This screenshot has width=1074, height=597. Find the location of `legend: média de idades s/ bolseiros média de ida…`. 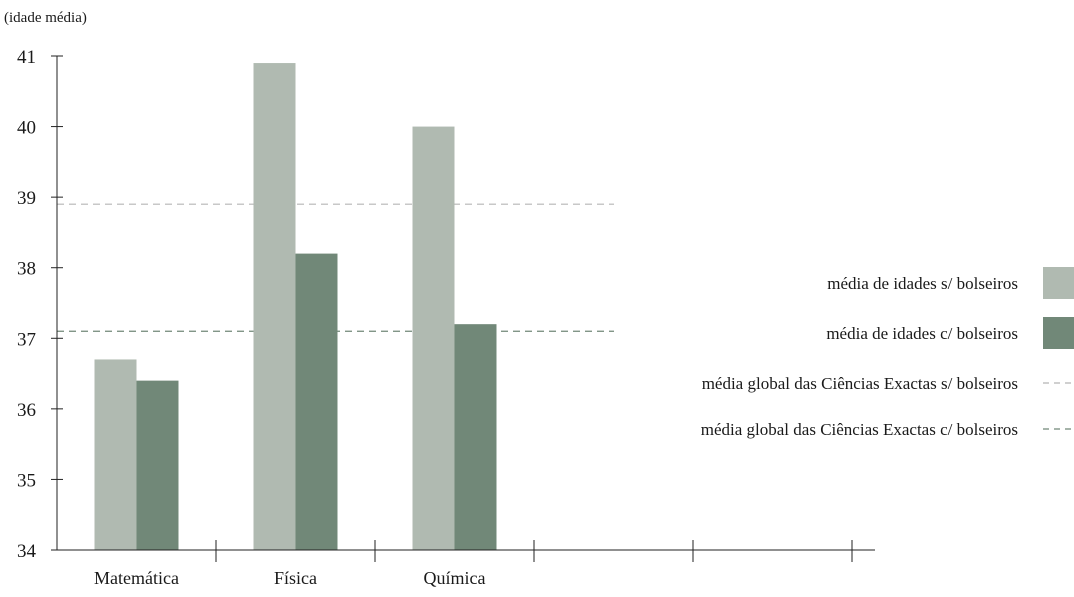

legend: média de idades s/ bolseiros média de ida… is located at coordinates (887, 353).